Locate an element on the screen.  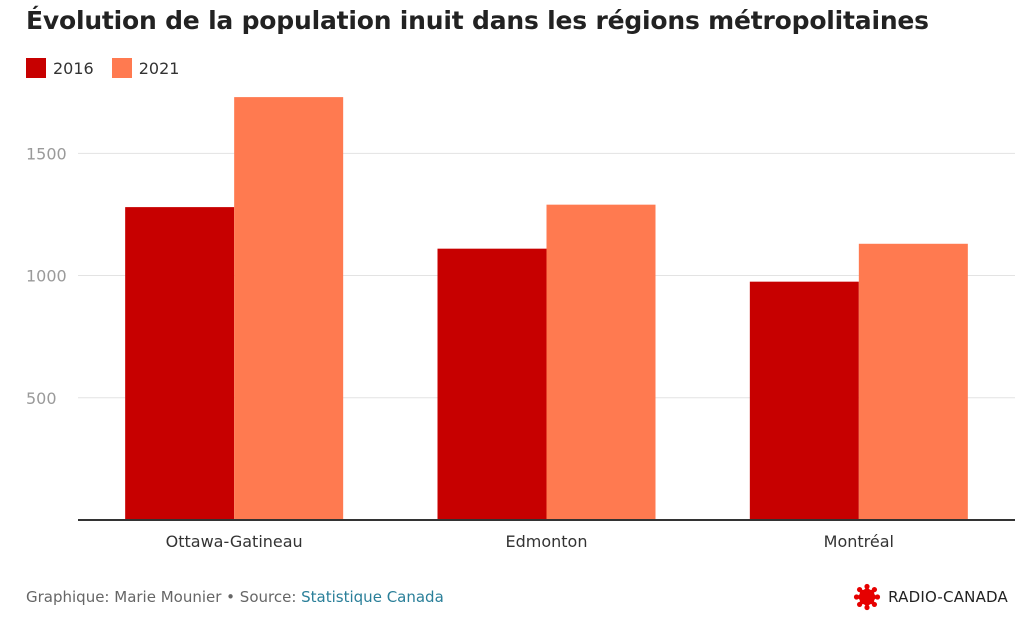
legend-label-2016: 2016 is located at coordinates (73, 68).